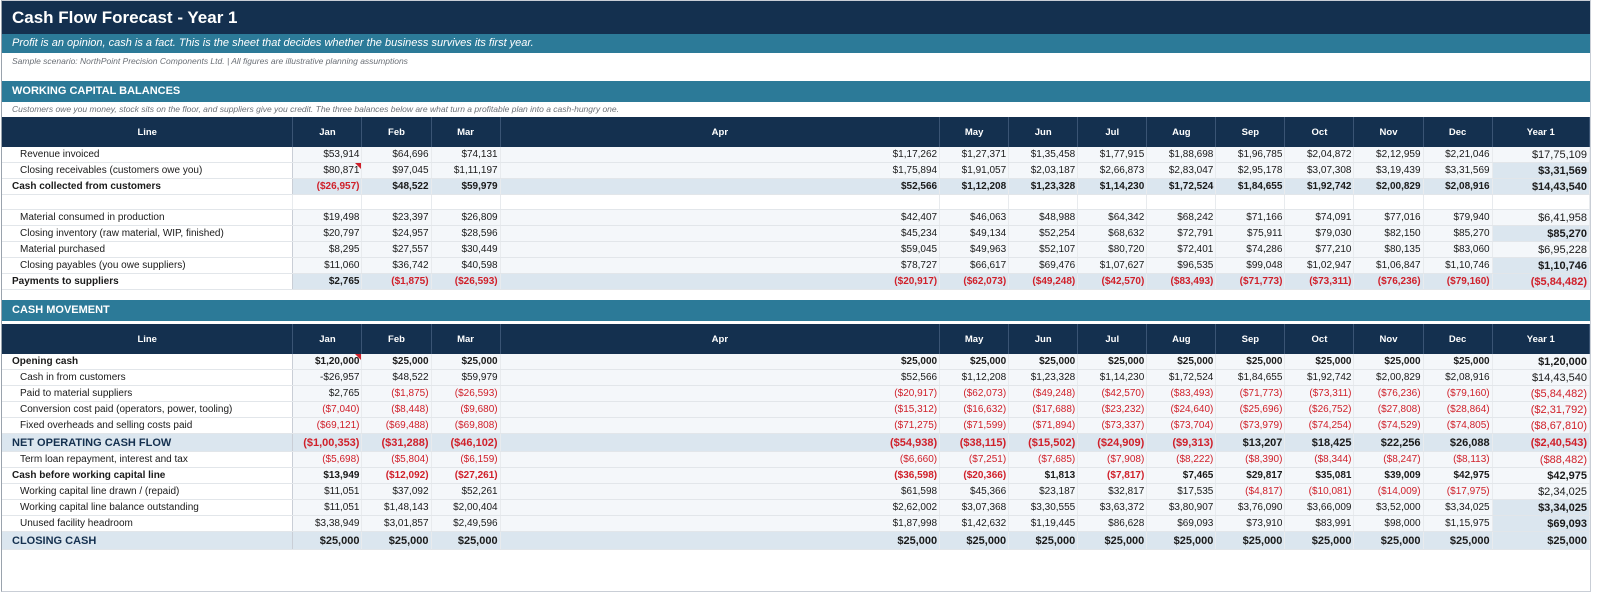  What do you see at coordinates (1388, 491) in the screenshot?
I see `cell-nov: ($14,009)` at bounding box center [1388, 491].